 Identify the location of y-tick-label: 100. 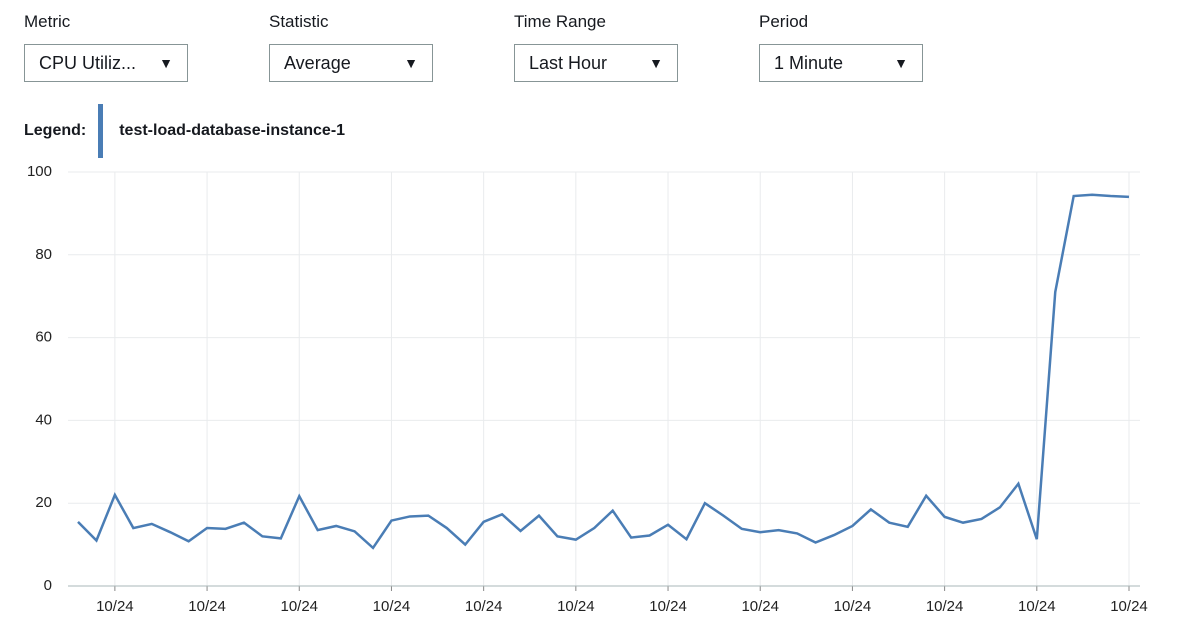
(39, 171).